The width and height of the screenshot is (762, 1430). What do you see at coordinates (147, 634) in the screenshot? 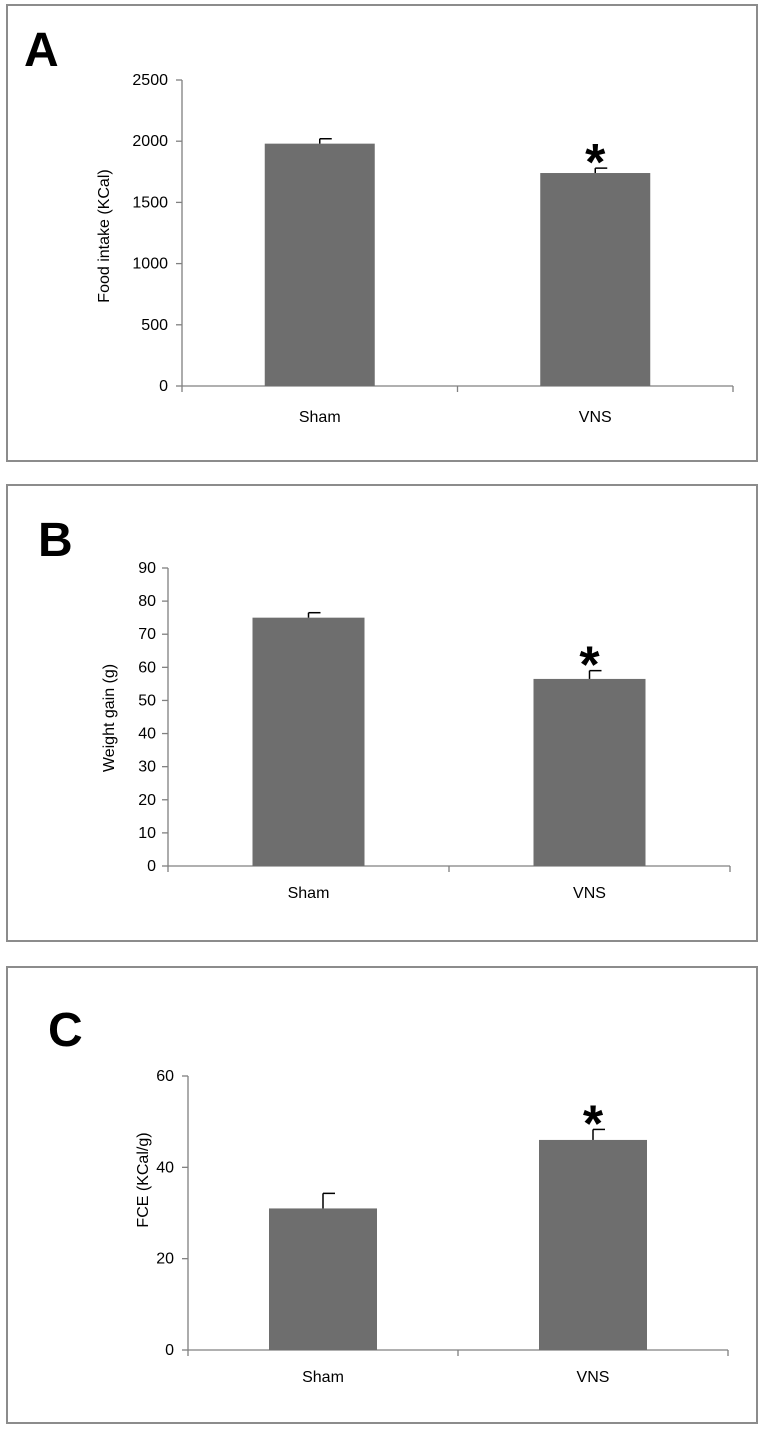
I see `y-tick-label: 70` at bounding box center [147, 634].